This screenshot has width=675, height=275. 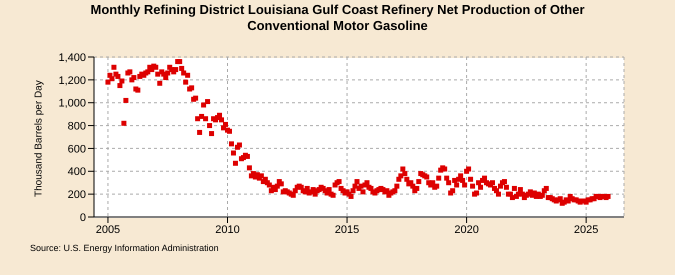 I want to click on y-tick-label: 1,200, so click(x=72, y=80).